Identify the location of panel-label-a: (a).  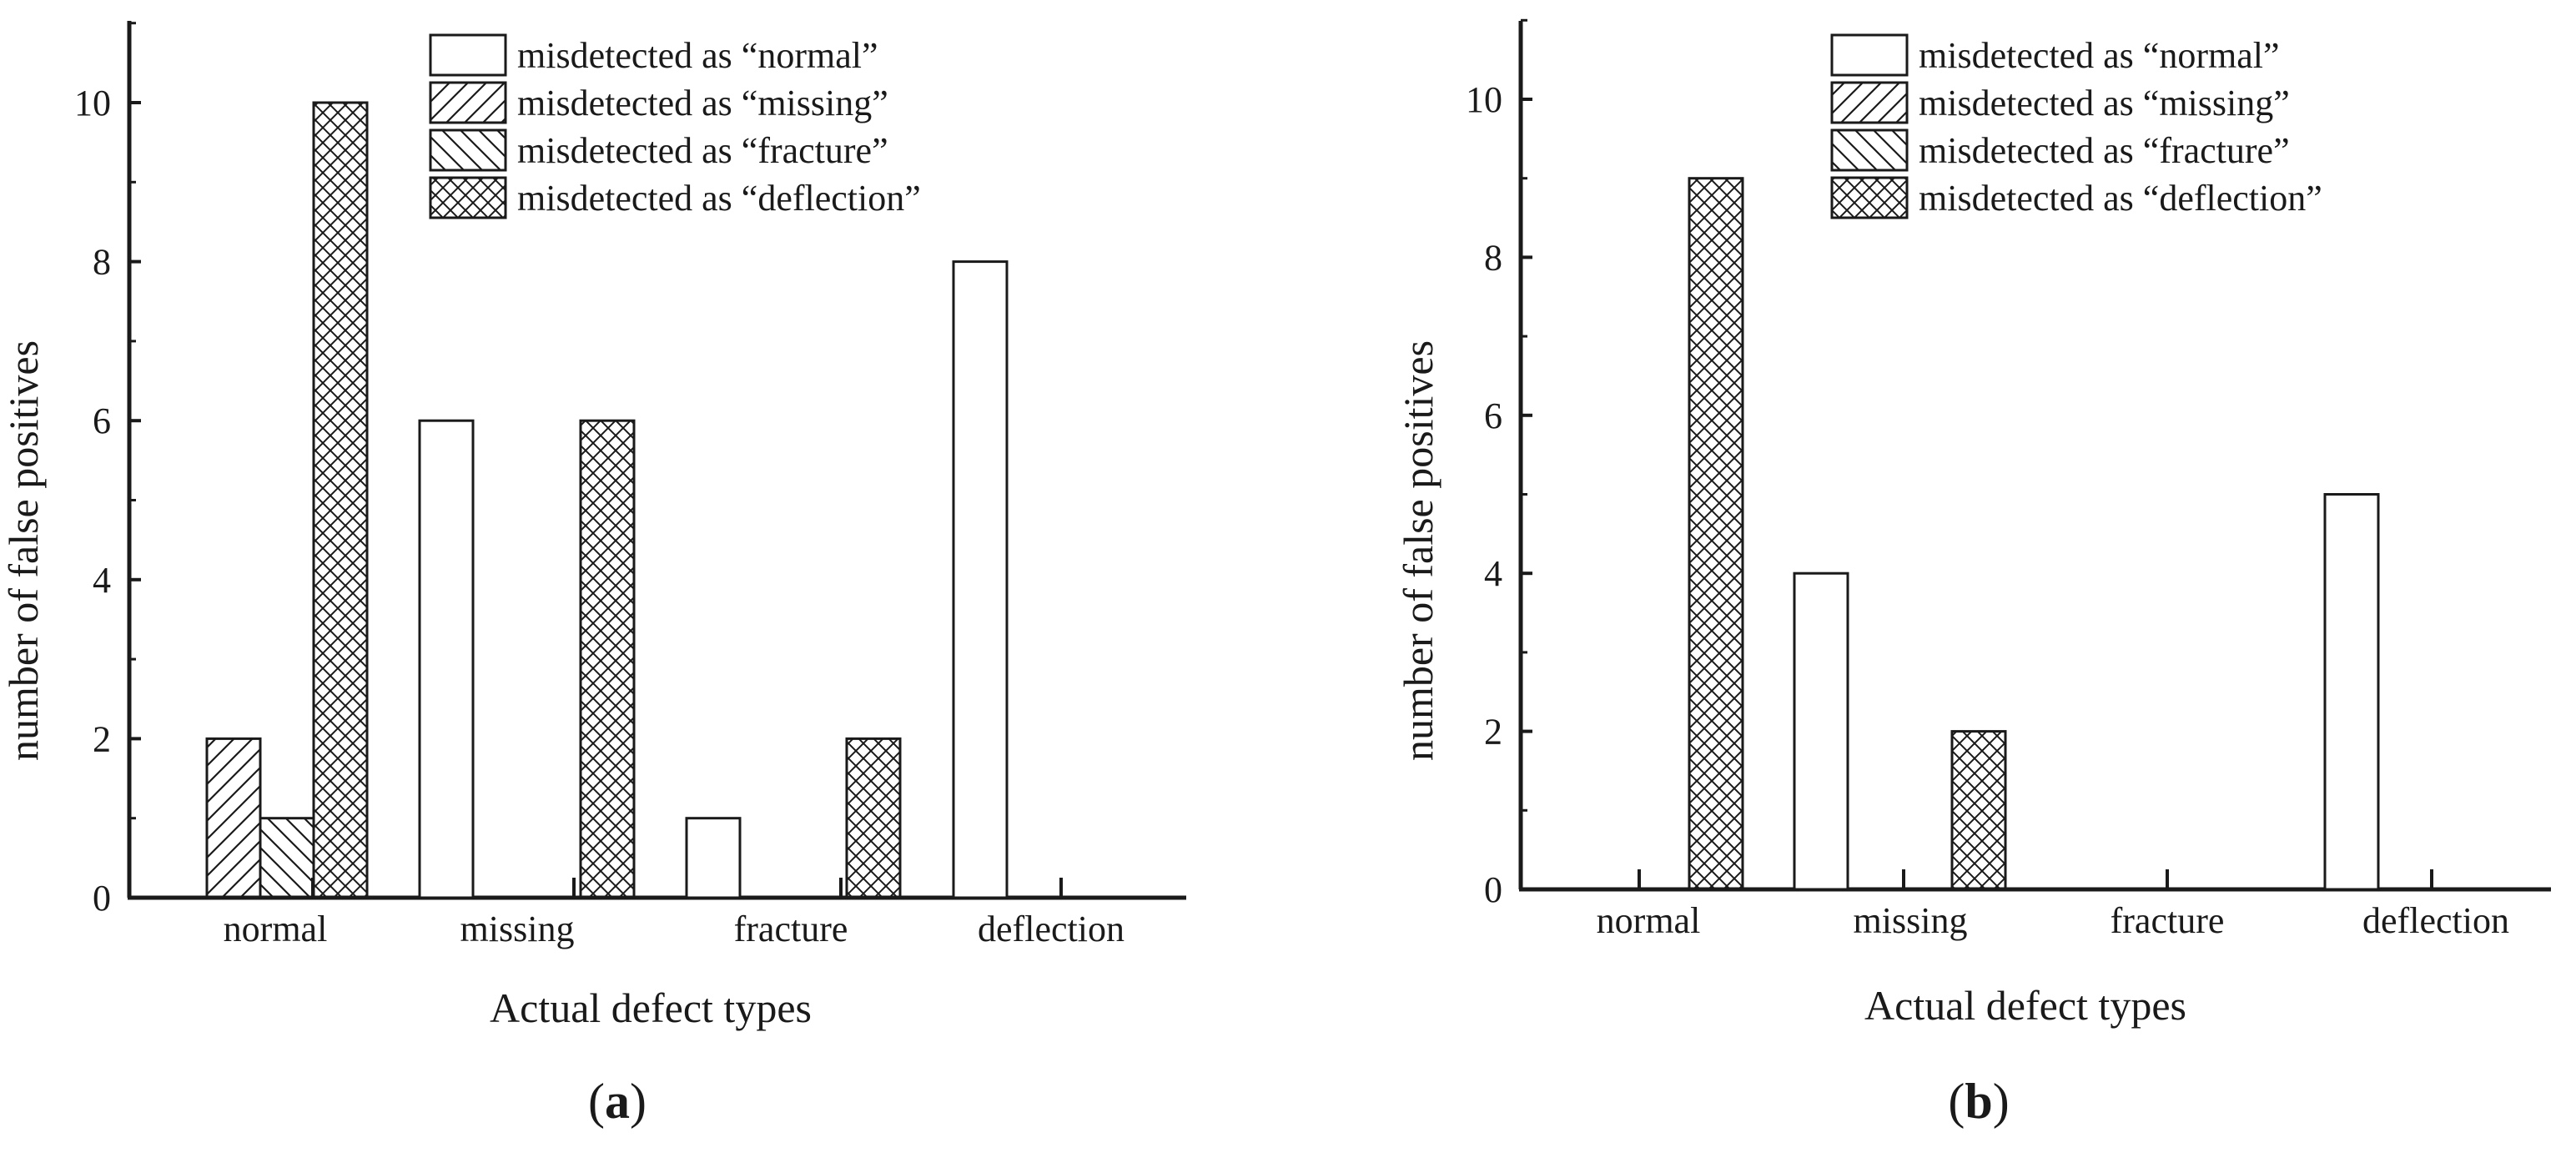
(617, 1101).